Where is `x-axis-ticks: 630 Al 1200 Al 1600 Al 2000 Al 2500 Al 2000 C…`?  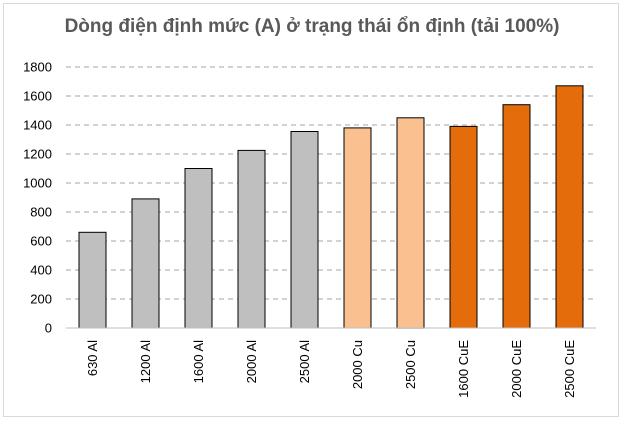
x-axis-ticks: 630 Al 1200 Al 1600 Al 2000 Al 2500 Al 2000 C… is located at coordinates (331, 369).